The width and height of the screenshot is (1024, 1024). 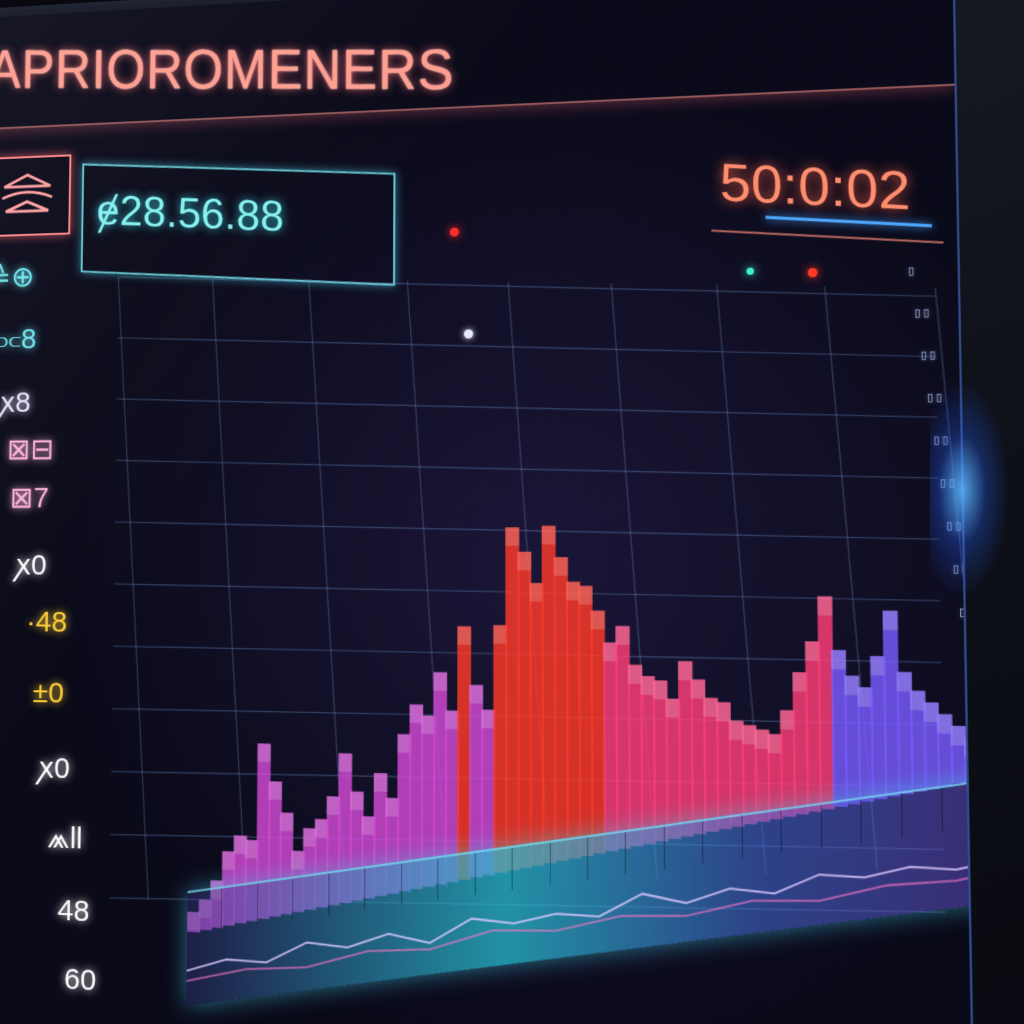 I want to click on side-label: 48, so click(x=73, y=911).